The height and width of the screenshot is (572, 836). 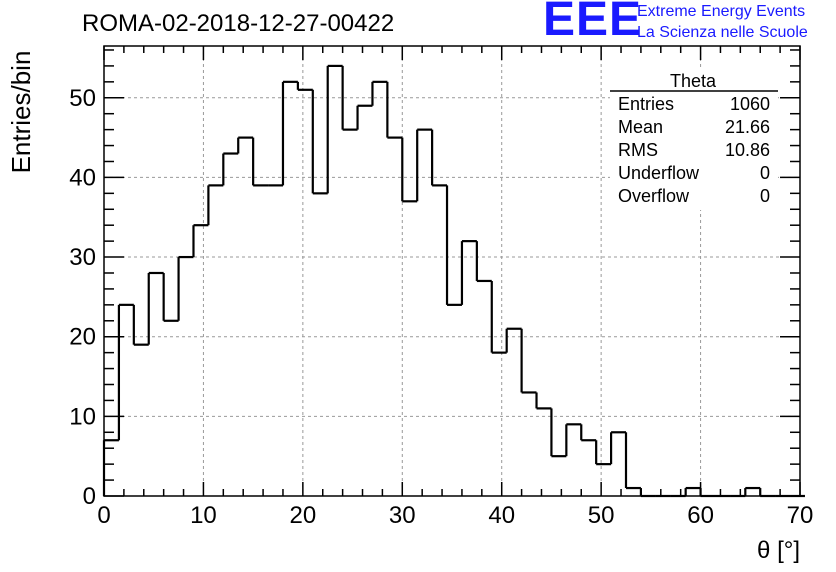 I want to click on x-tick-label: 20, so click(x=303, y=515).